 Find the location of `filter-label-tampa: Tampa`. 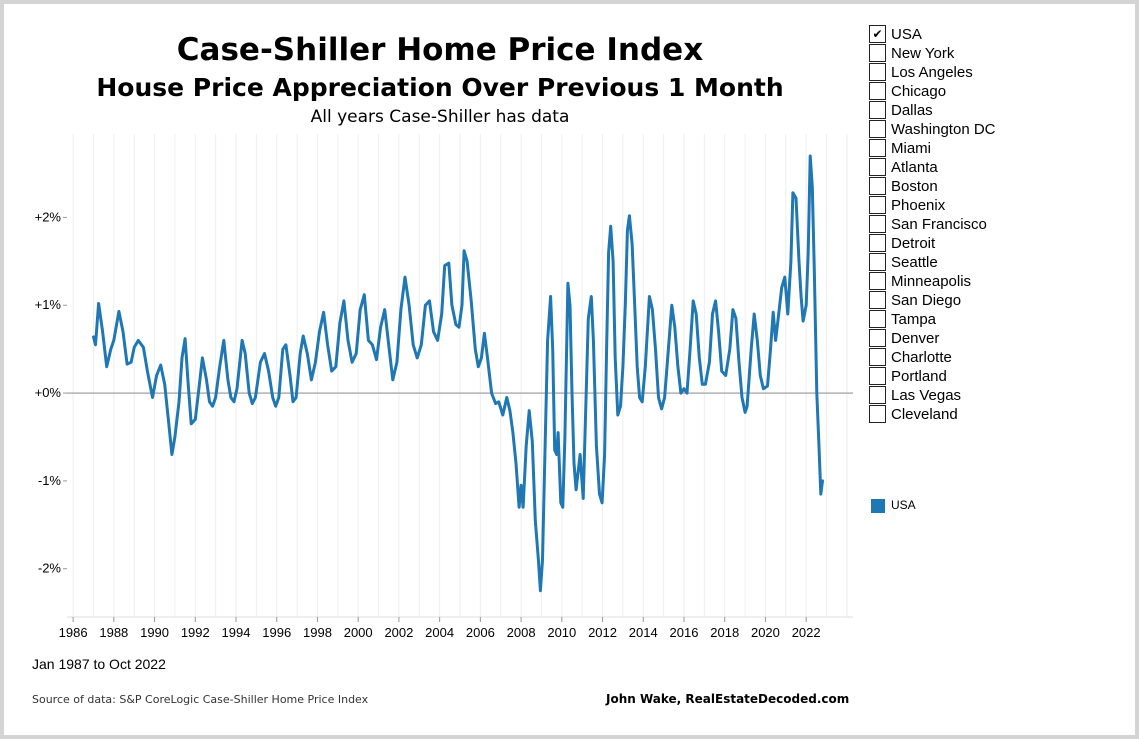

filter-label-tampa: Tampa is located at coordinates (914, 319).